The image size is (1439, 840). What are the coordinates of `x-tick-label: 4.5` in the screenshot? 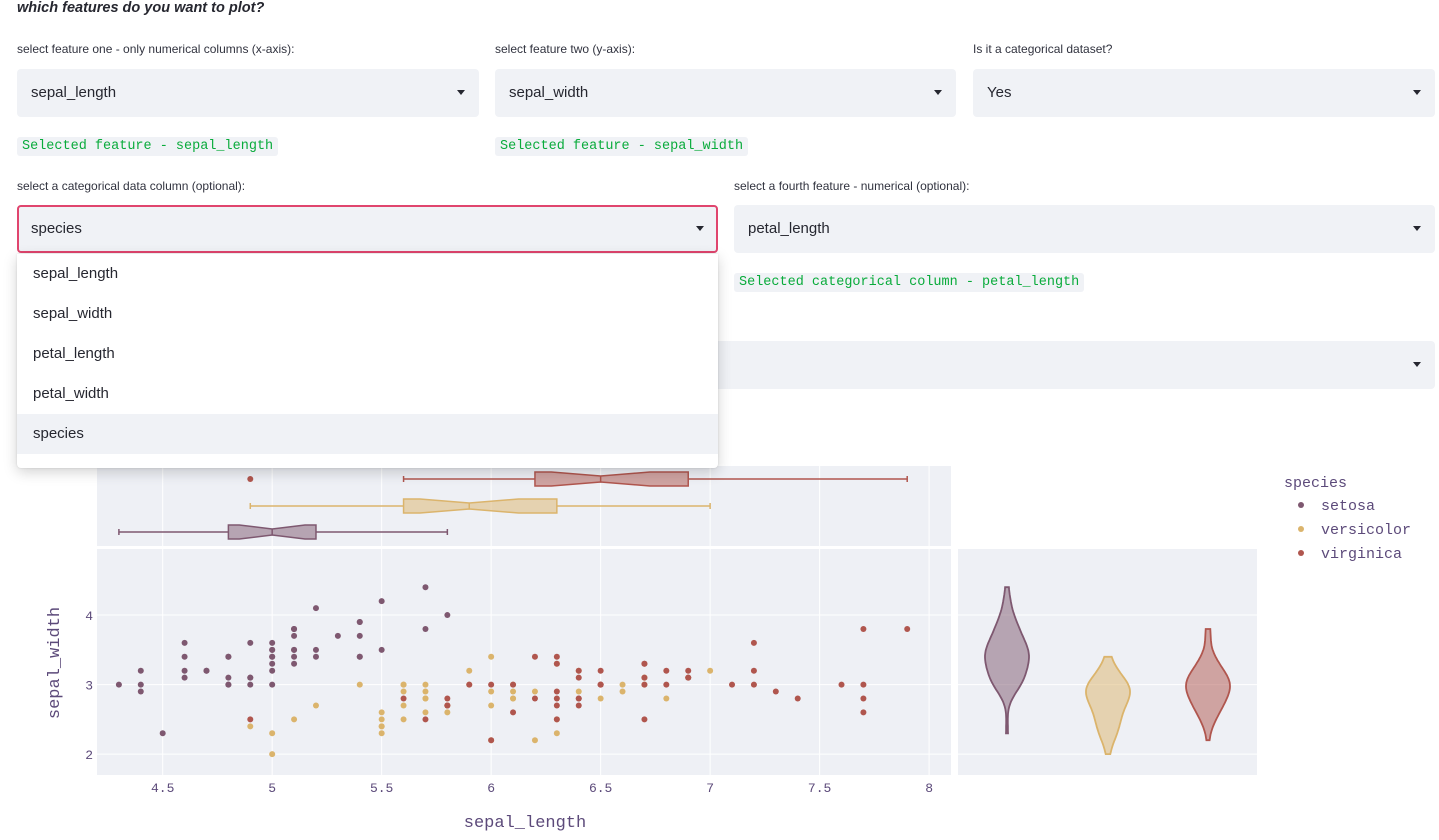 It's located at (162, 788).